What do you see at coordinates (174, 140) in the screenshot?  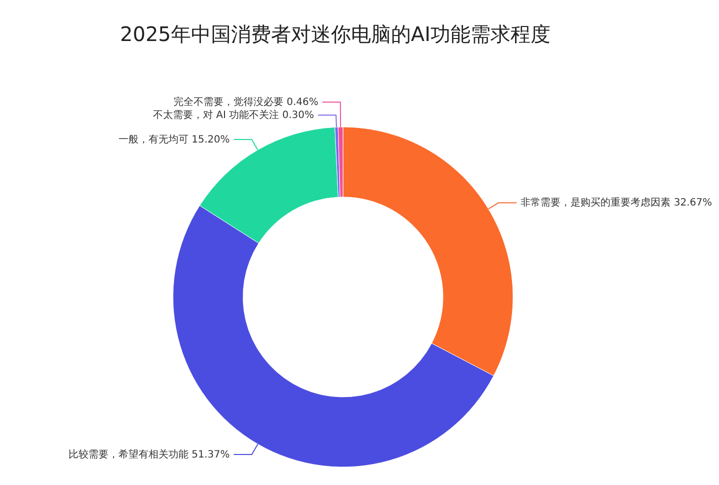 I see `slice-label: 一般，有无均可 15.20%` at bounding box center [174, 140].